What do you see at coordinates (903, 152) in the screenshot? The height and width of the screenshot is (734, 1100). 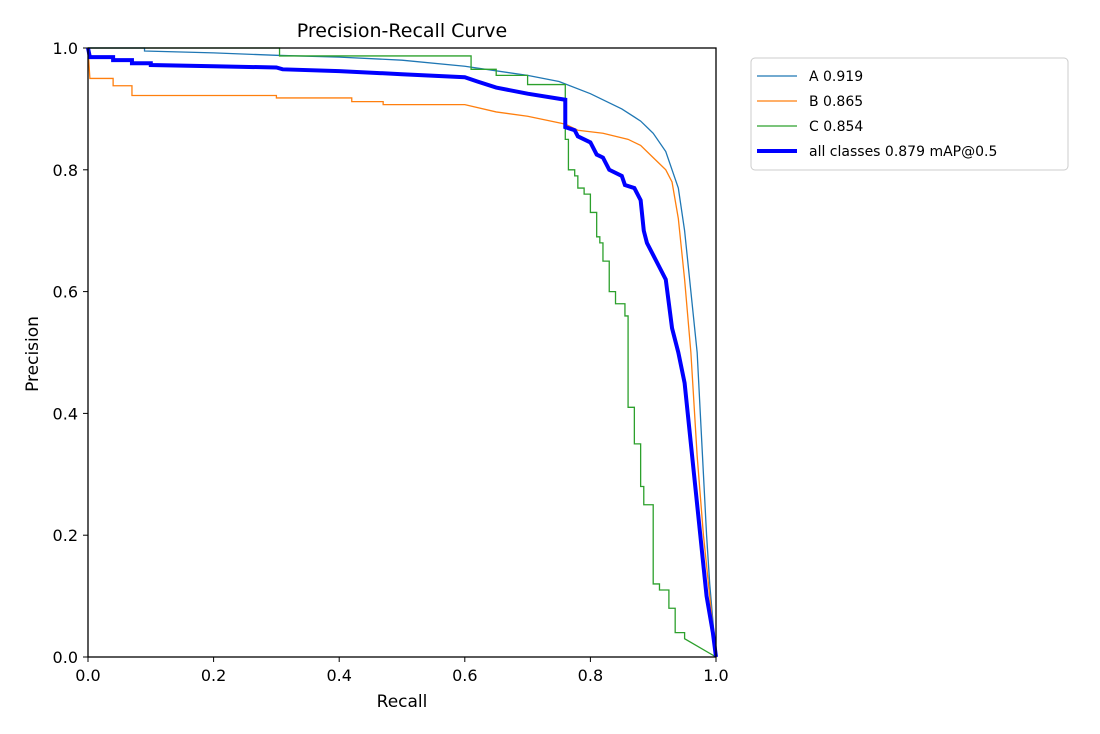 I see `legend-label: all classes 0.879 mAP@0.5` at bounding box center [903, 152].